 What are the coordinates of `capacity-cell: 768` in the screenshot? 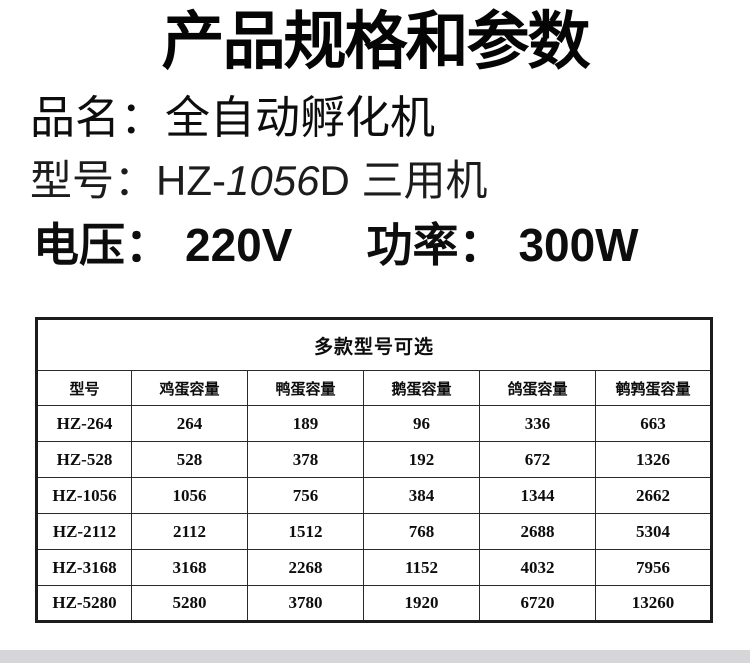 It's located at (421, 531).